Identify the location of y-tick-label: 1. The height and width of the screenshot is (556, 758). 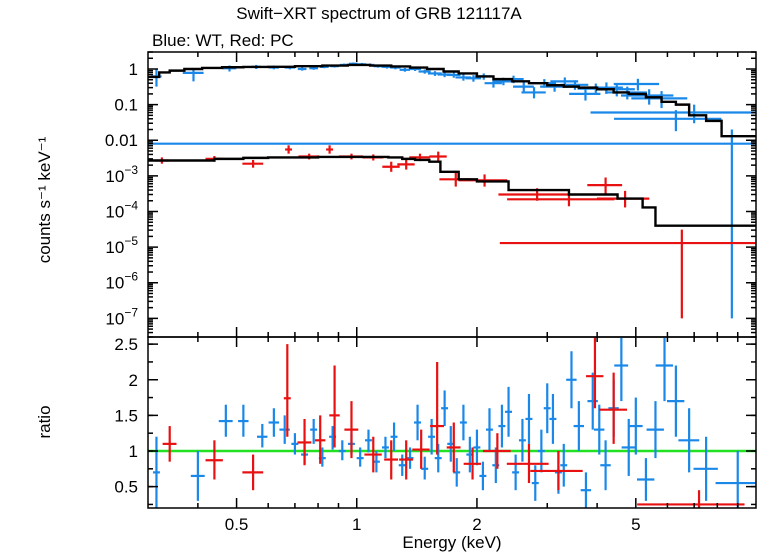
(133, 451).